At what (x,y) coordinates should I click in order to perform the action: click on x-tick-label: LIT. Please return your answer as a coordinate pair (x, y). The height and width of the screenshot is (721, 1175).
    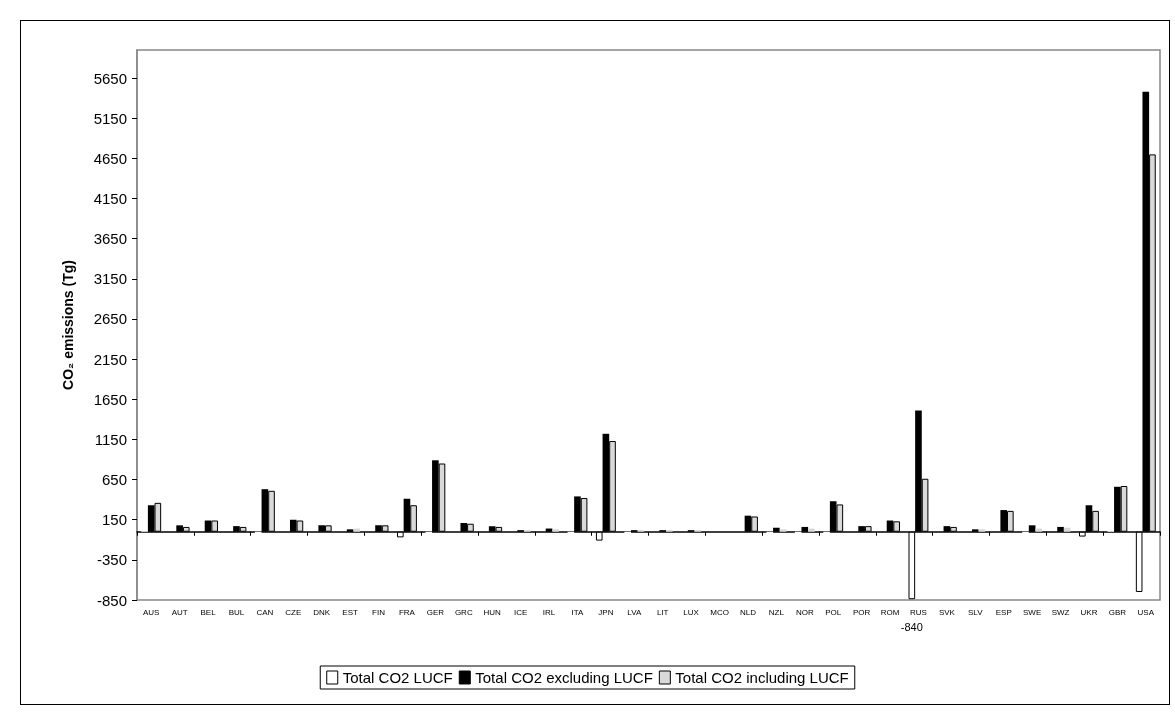
    Looking at the image, I should click on (662, 612).